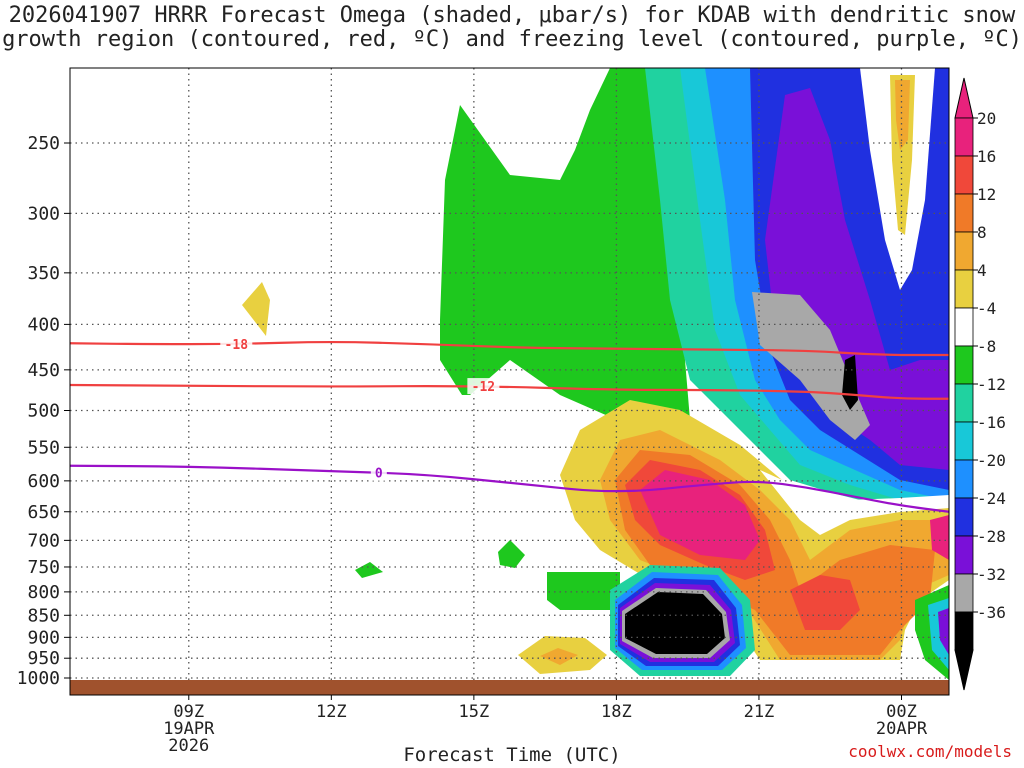 Image resolution: width=1024 pixels, height=768 pixels. Describe the element at coordinates (759, 712) in the screenshot. I see `x-tick-label: 21Z` at that location.